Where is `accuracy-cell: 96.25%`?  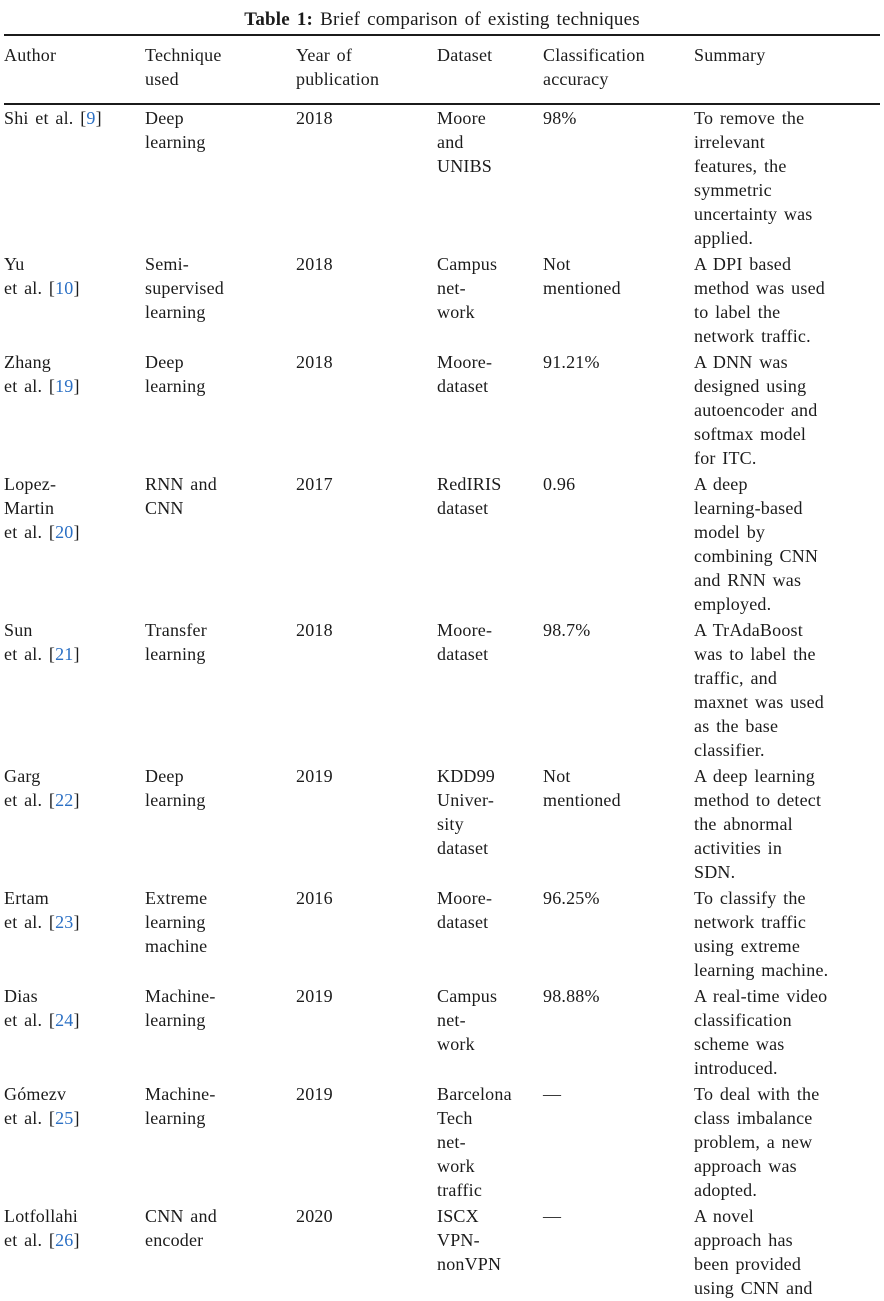 accuracy-cell: 96.25% is located at coordinates (571, 898).